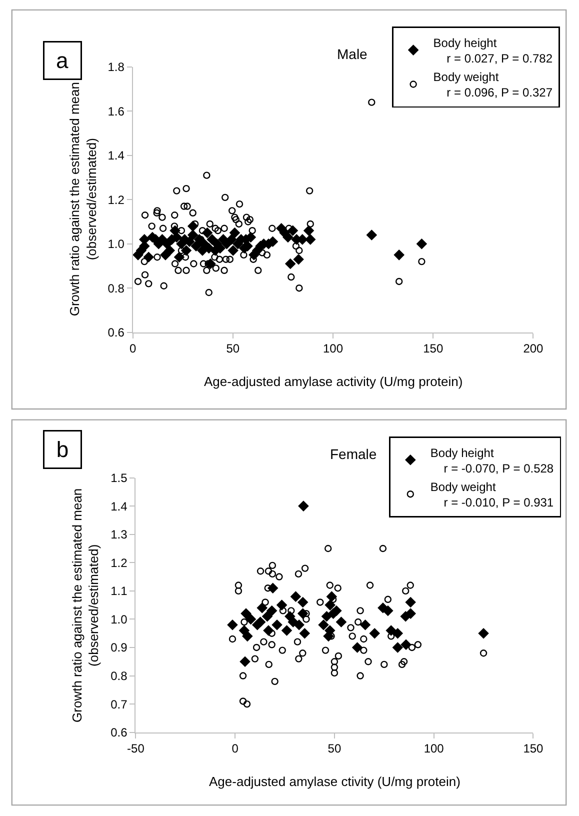 This screenshot has height=816, width=579. What do you see at coordinates (119, 477) in the screenshot?
I see `y-tick-label: 1.5` at bounding box center [119, 477].